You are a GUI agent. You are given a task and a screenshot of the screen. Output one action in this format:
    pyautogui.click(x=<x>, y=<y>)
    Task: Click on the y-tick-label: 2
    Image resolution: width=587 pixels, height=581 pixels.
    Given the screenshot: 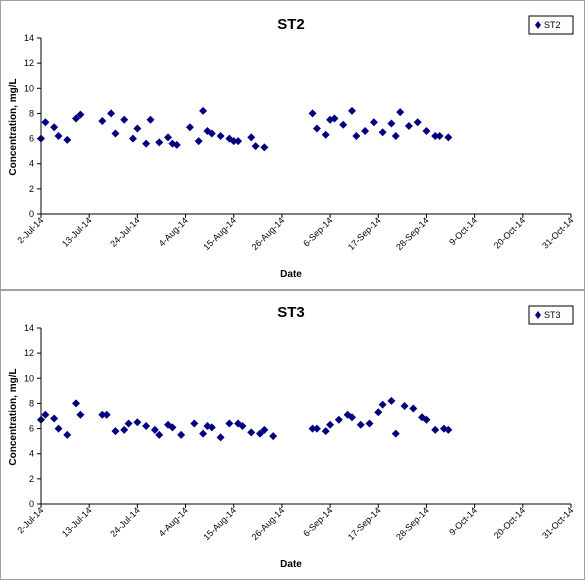 What is the action you would take?
    pyautogui.click(x=31, y=479)
    